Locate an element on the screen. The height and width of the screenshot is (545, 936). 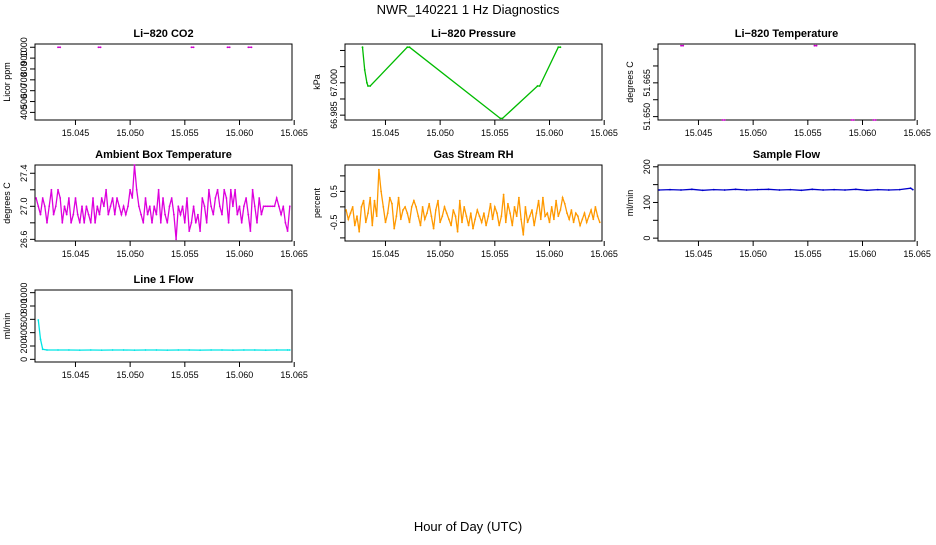
y-tick-label: 1000 is located at coordinates (24, 293).